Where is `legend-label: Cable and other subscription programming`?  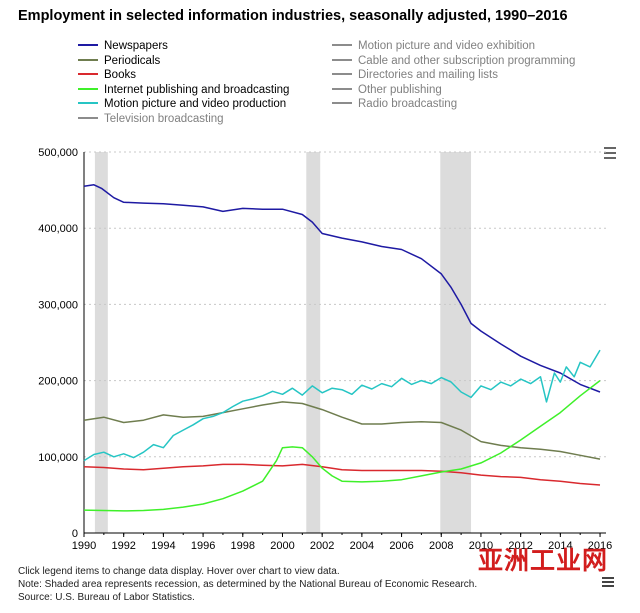 legend-label: Cable and other subscription programming is located at coordinates (467, 61).